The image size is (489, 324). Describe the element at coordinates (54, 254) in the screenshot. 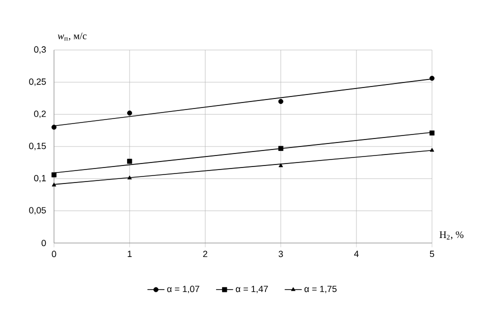

I see `x-tick-label: 0` at that location.